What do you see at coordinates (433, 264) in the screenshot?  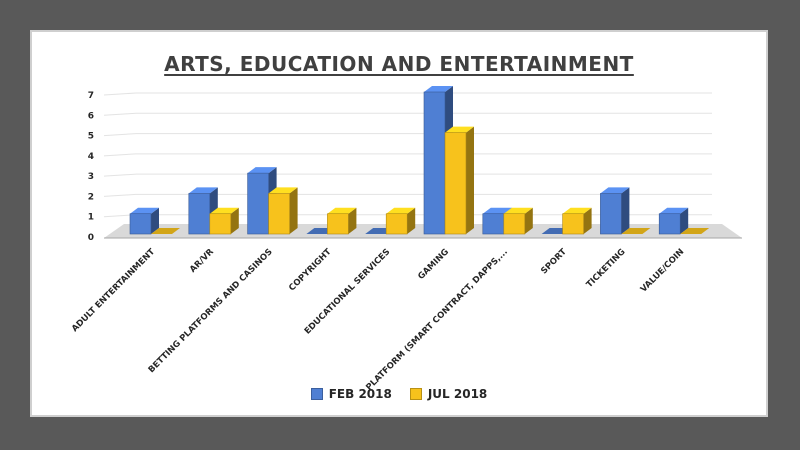 I see `x-category-label: GAMING` at bounding box center [433, 264].